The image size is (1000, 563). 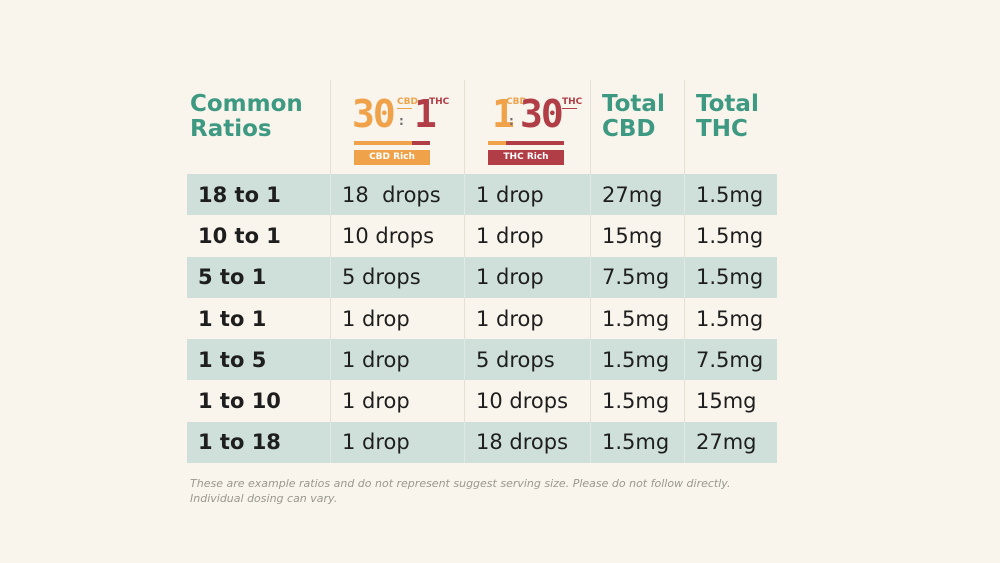 I want to click on thc-rich-left-num: 1, so click(x=503, y=114).